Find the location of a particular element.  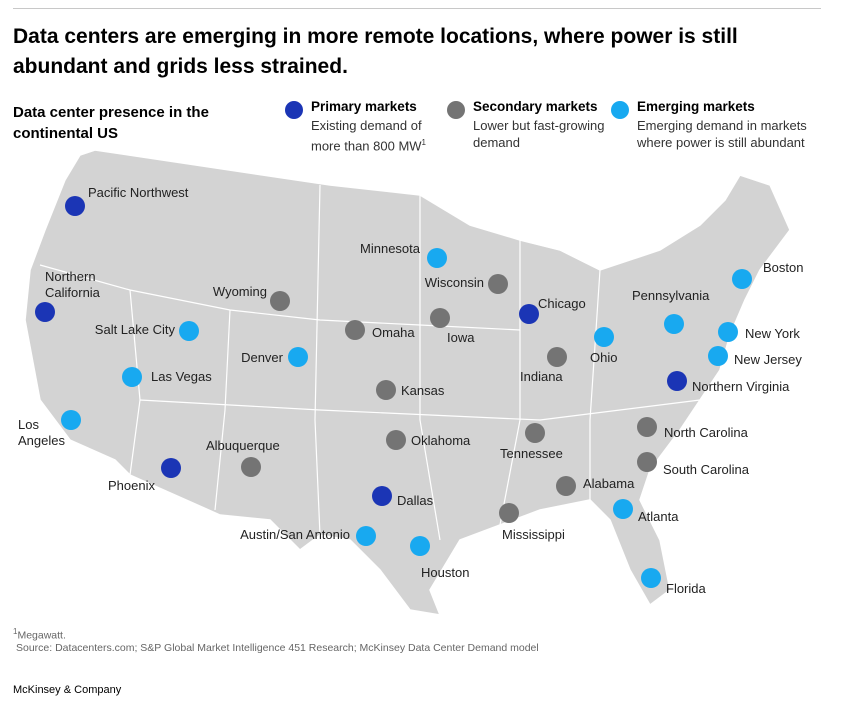

market-label: Iowa is located at coordinates (461, 337).